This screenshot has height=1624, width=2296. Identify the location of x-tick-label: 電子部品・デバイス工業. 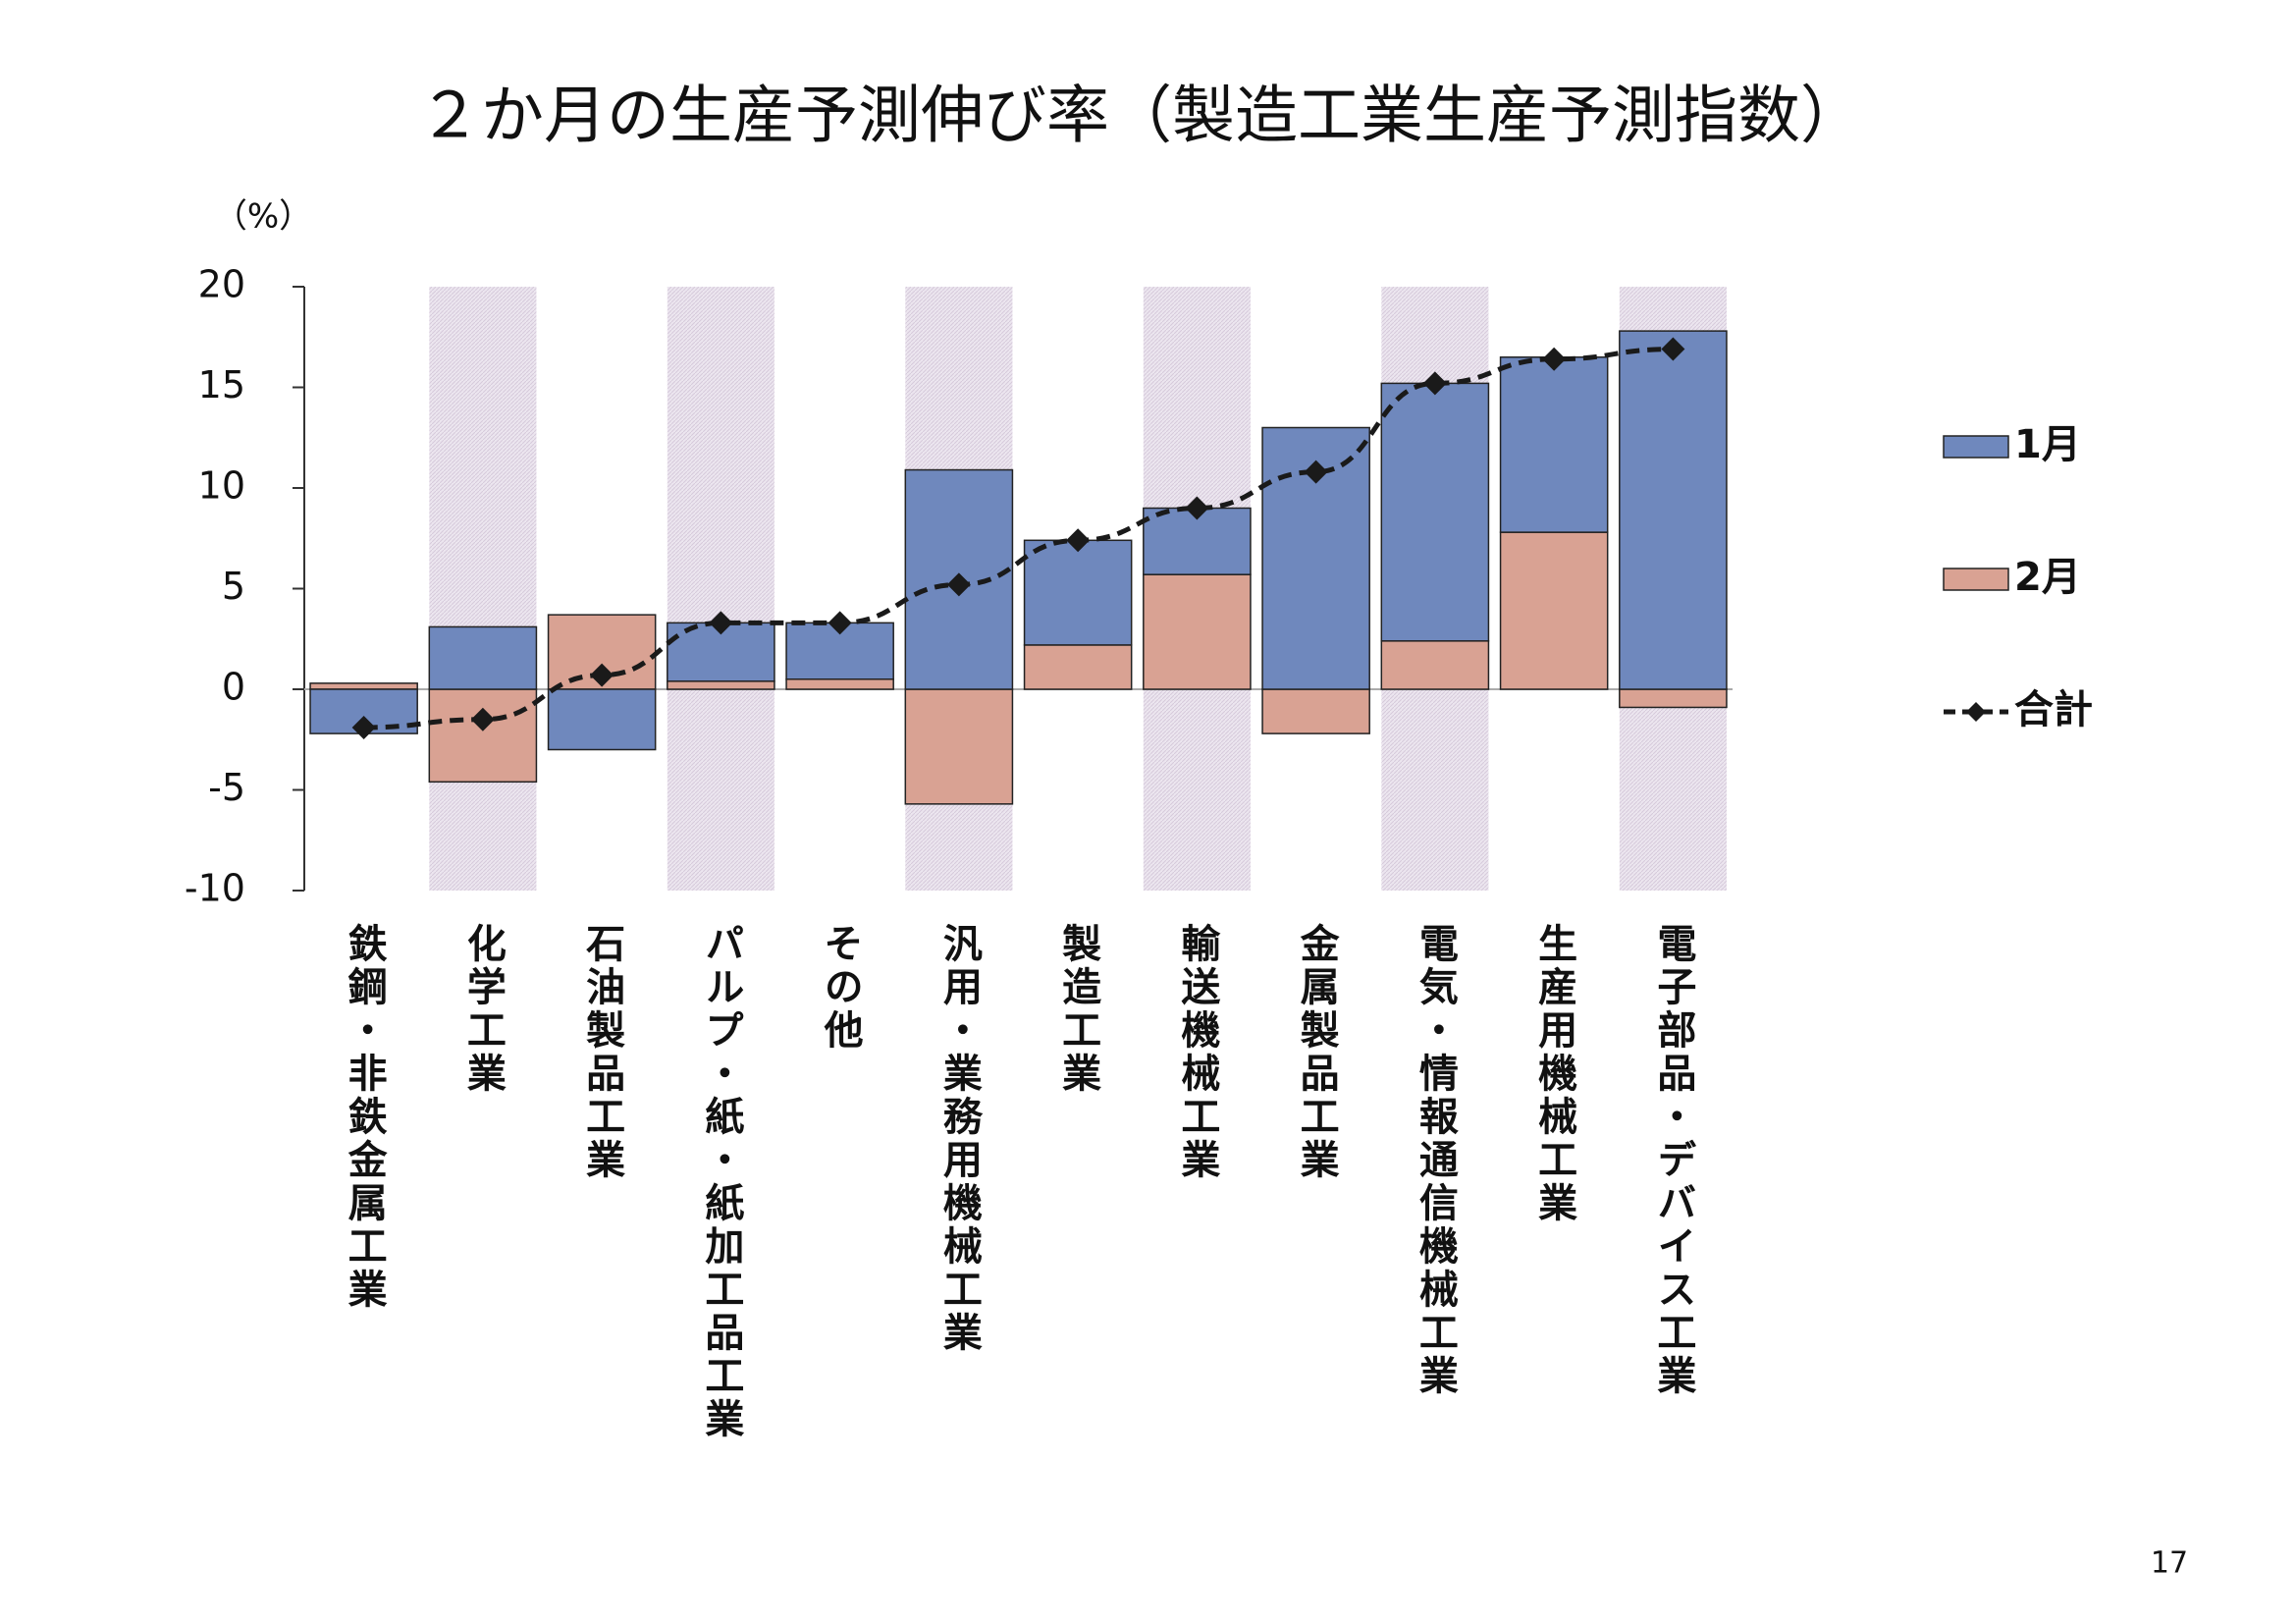
(1673, 1160).